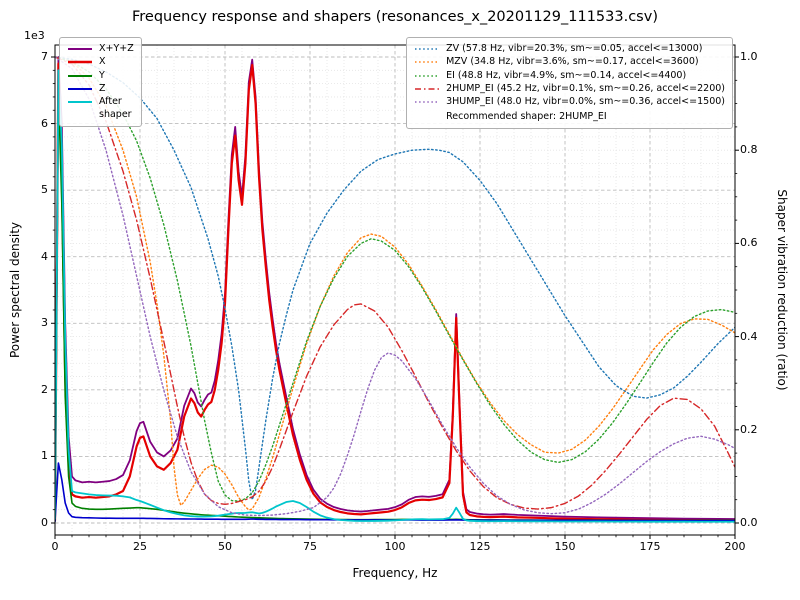 The image size is (800, 600). Describe the element at coordinates (395, 546) in the screenshot. I see `x-tick-label: 100` at that location.